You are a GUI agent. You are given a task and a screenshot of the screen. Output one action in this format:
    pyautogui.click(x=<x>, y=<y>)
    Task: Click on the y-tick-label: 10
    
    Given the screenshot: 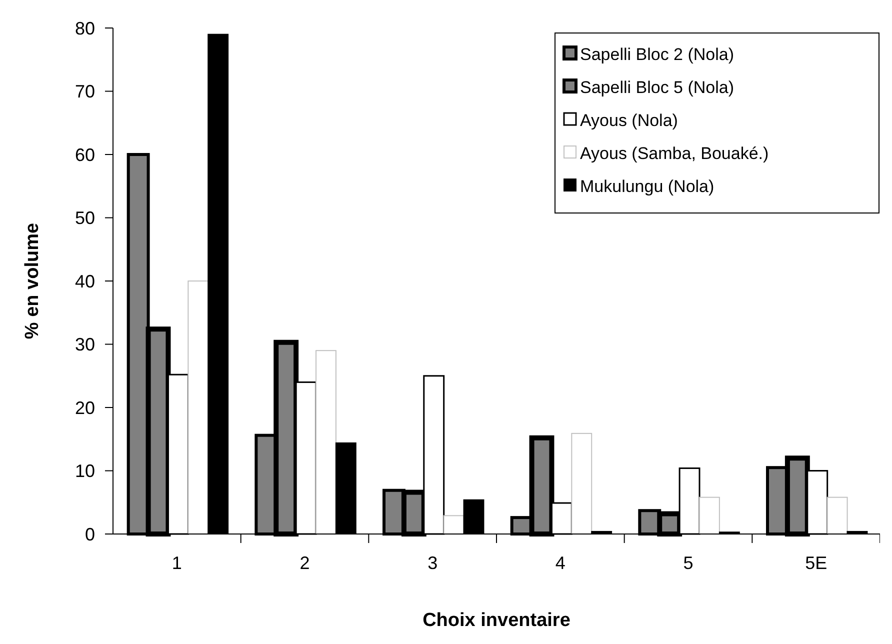 What is the action you would take?
    pyautogui.click(x=84, y=471)
    